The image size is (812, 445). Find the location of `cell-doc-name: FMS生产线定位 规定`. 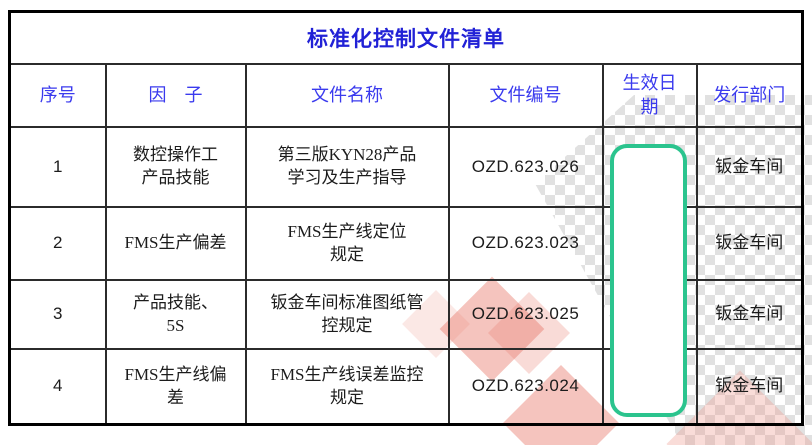

cell-doc-name: FMS生产线定位 规定 is located at coordinates (347, 243).